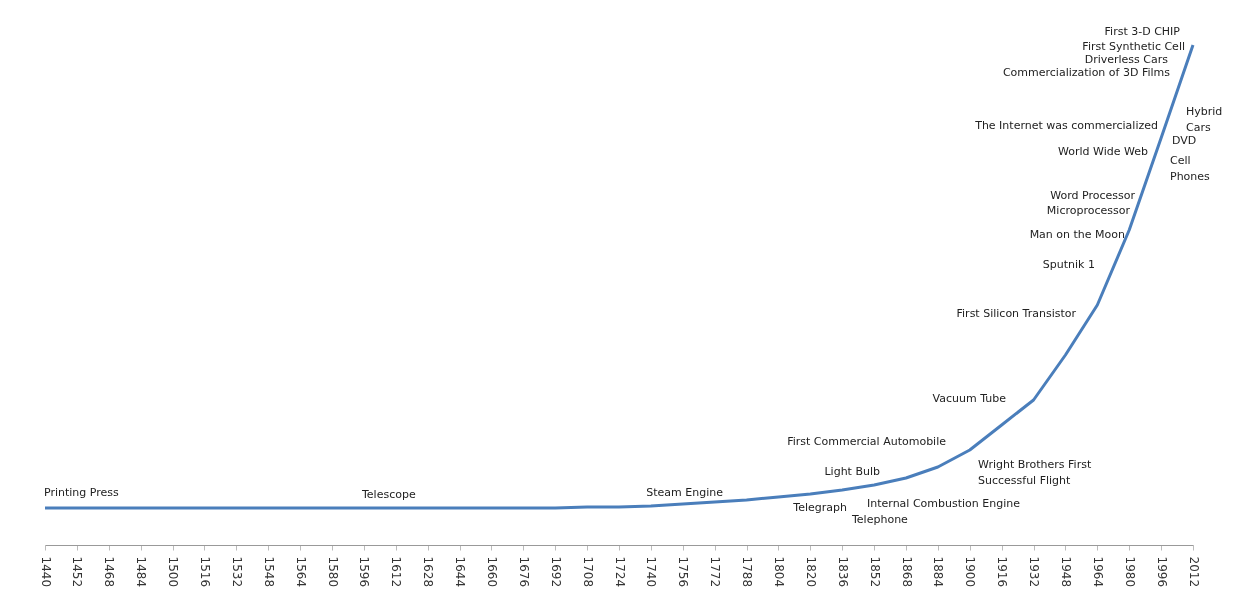 This screenshot has width=1236, height=594. Describe the element at coordinates (747, 572) in the screenshot. I see `x-tick-label: 1788` at that location.